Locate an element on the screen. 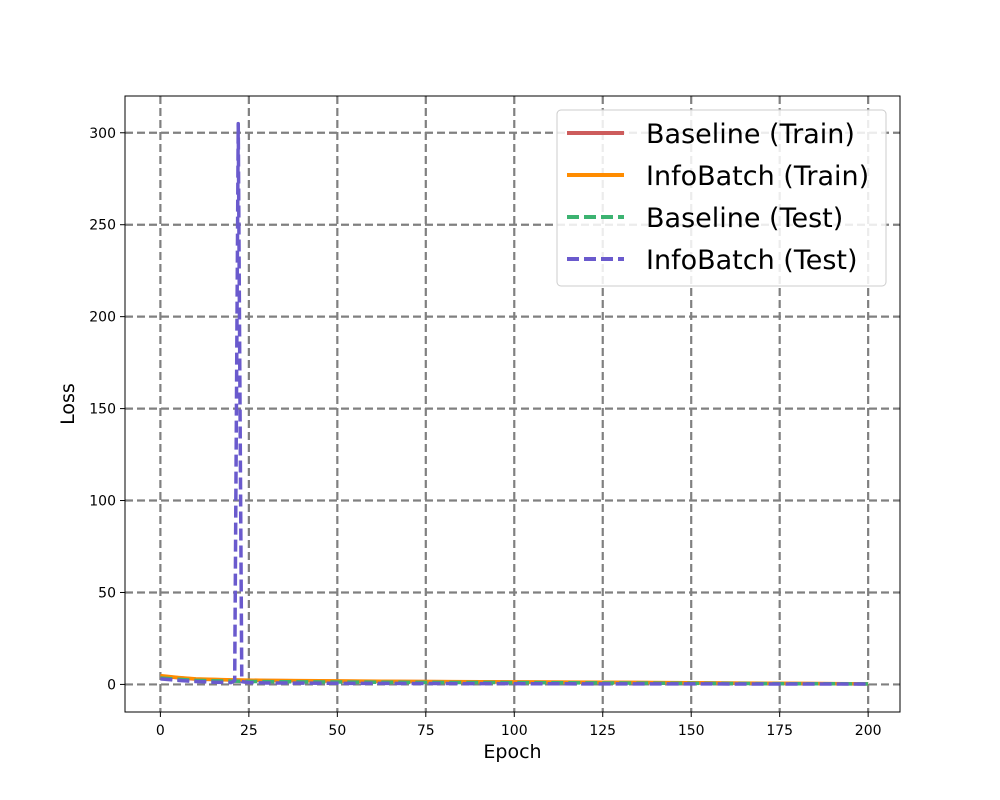  x-tick-label: 125 is located at coordinates (602, 731).